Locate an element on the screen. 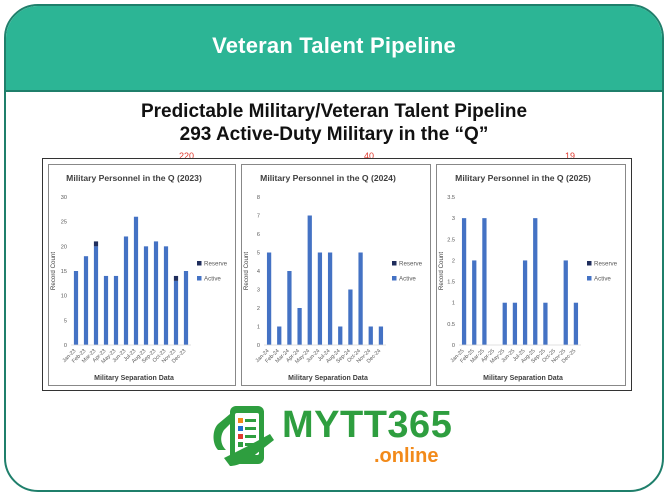 The image size is (670, 496). total-label-2025: 19 is located at coordinates (570, 156).